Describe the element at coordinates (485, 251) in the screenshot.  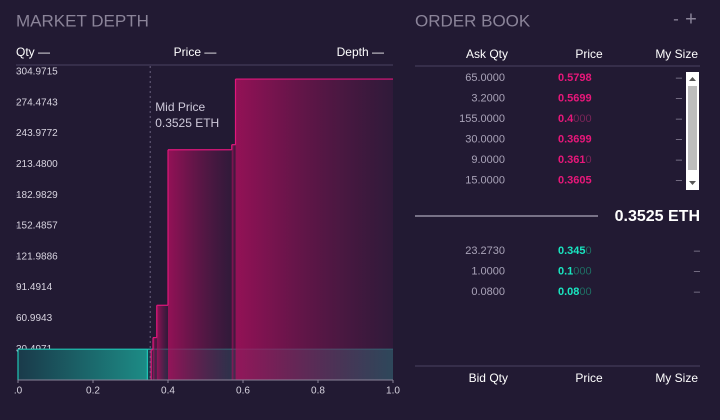
I see `quantity: 23.2730` at that location.